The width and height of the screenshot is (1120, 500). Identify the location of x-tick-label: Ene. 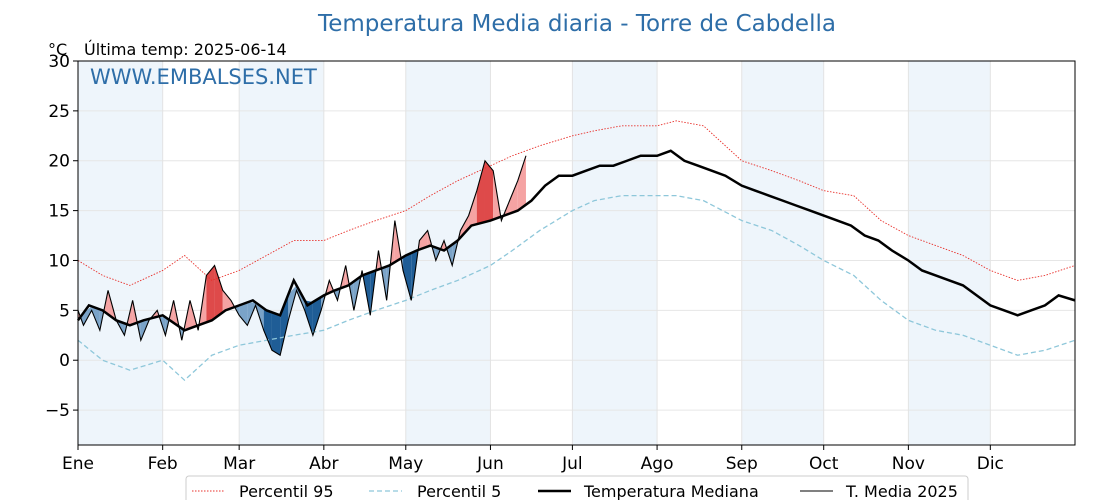
(78, 464).